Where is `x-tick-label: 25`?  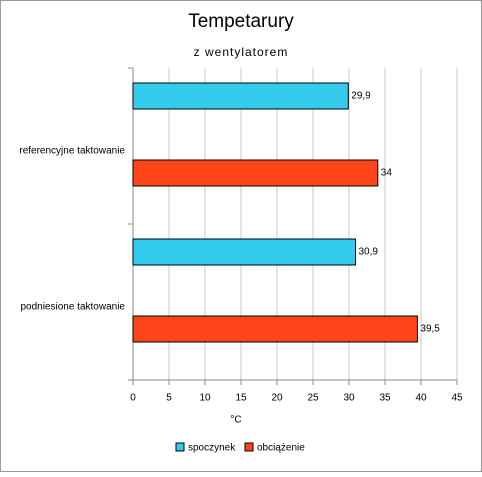
x-tick-label: 25 is located at coordinates (313, 398).